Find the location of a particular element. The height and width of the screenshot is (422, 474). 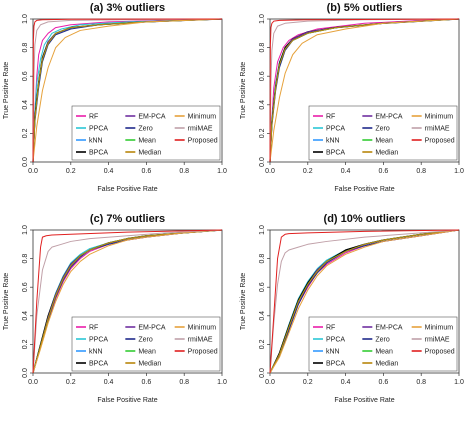

chart-title: (d) 10% outliers is located at coordinates (365, 219).